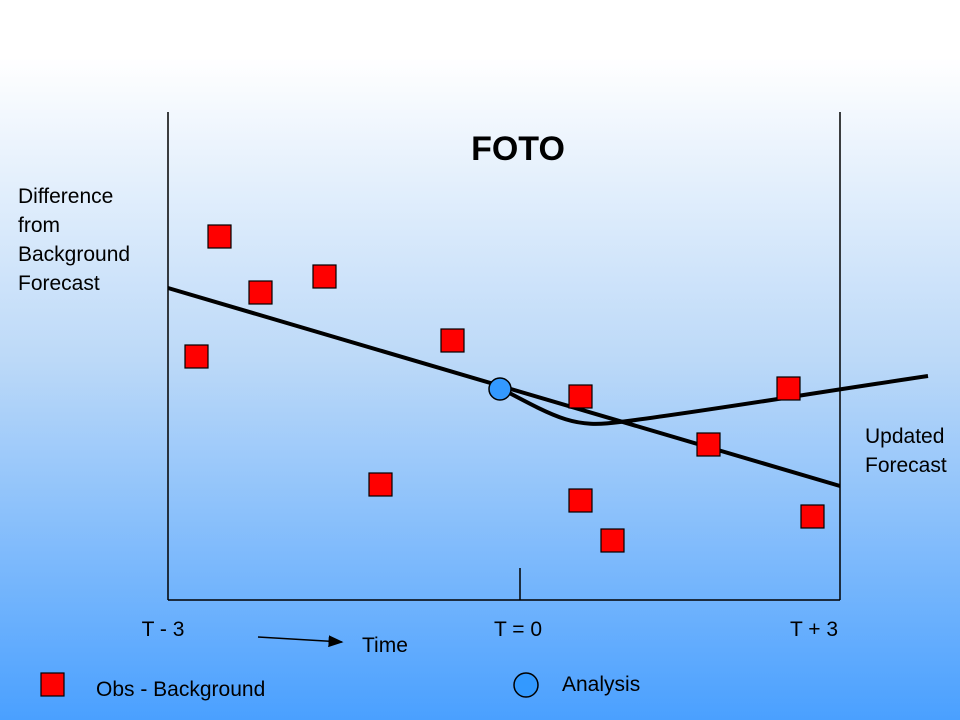 This screenshot has height=720, width=960. What do you see at coordinates (714, 400) in the screenshot?
I see `updated-forecast-curve` at bounding box center [714, 400].